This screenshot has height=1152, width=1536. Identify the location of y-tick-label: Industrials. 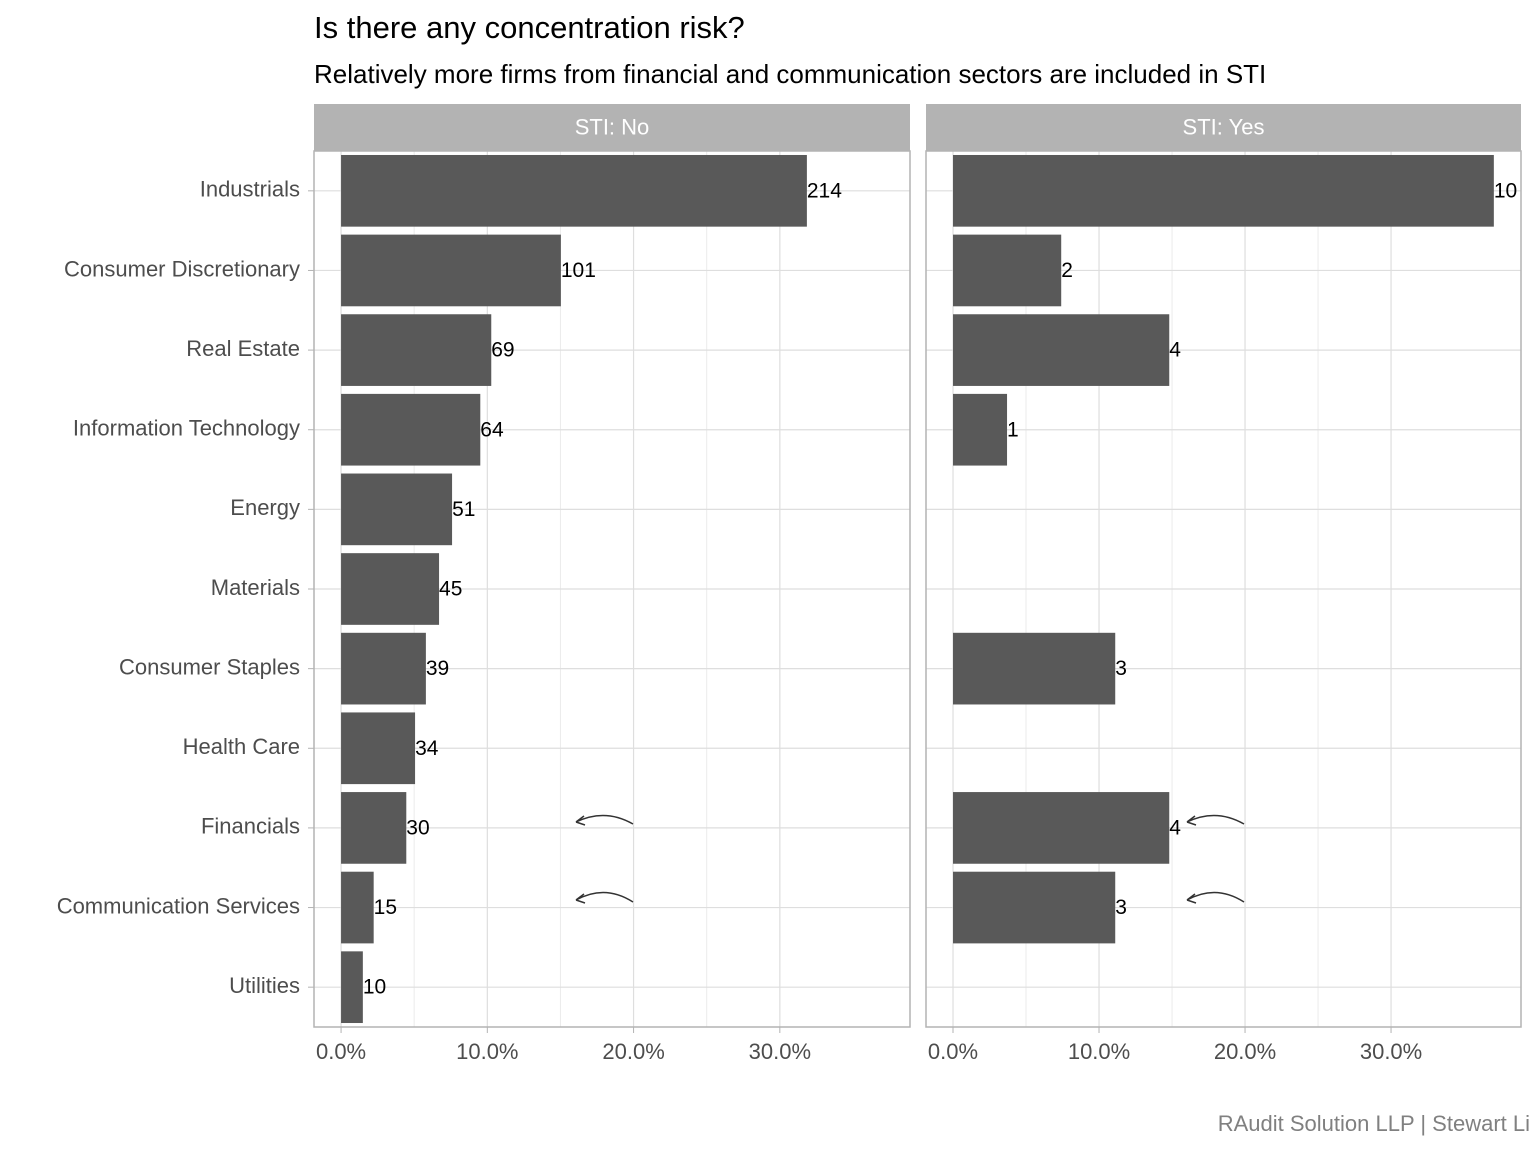
(250, 189).